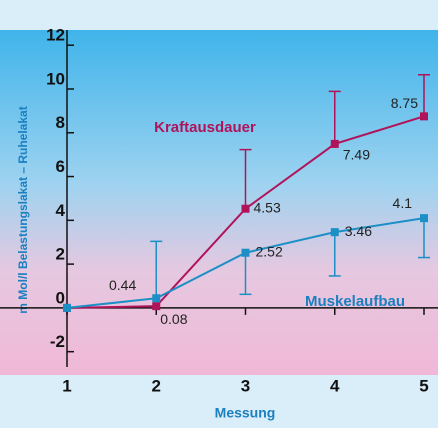 Image resolution: width=438 pixels, height=433 pixels. I want to click on value-label: 2.52, so click(269, 251).